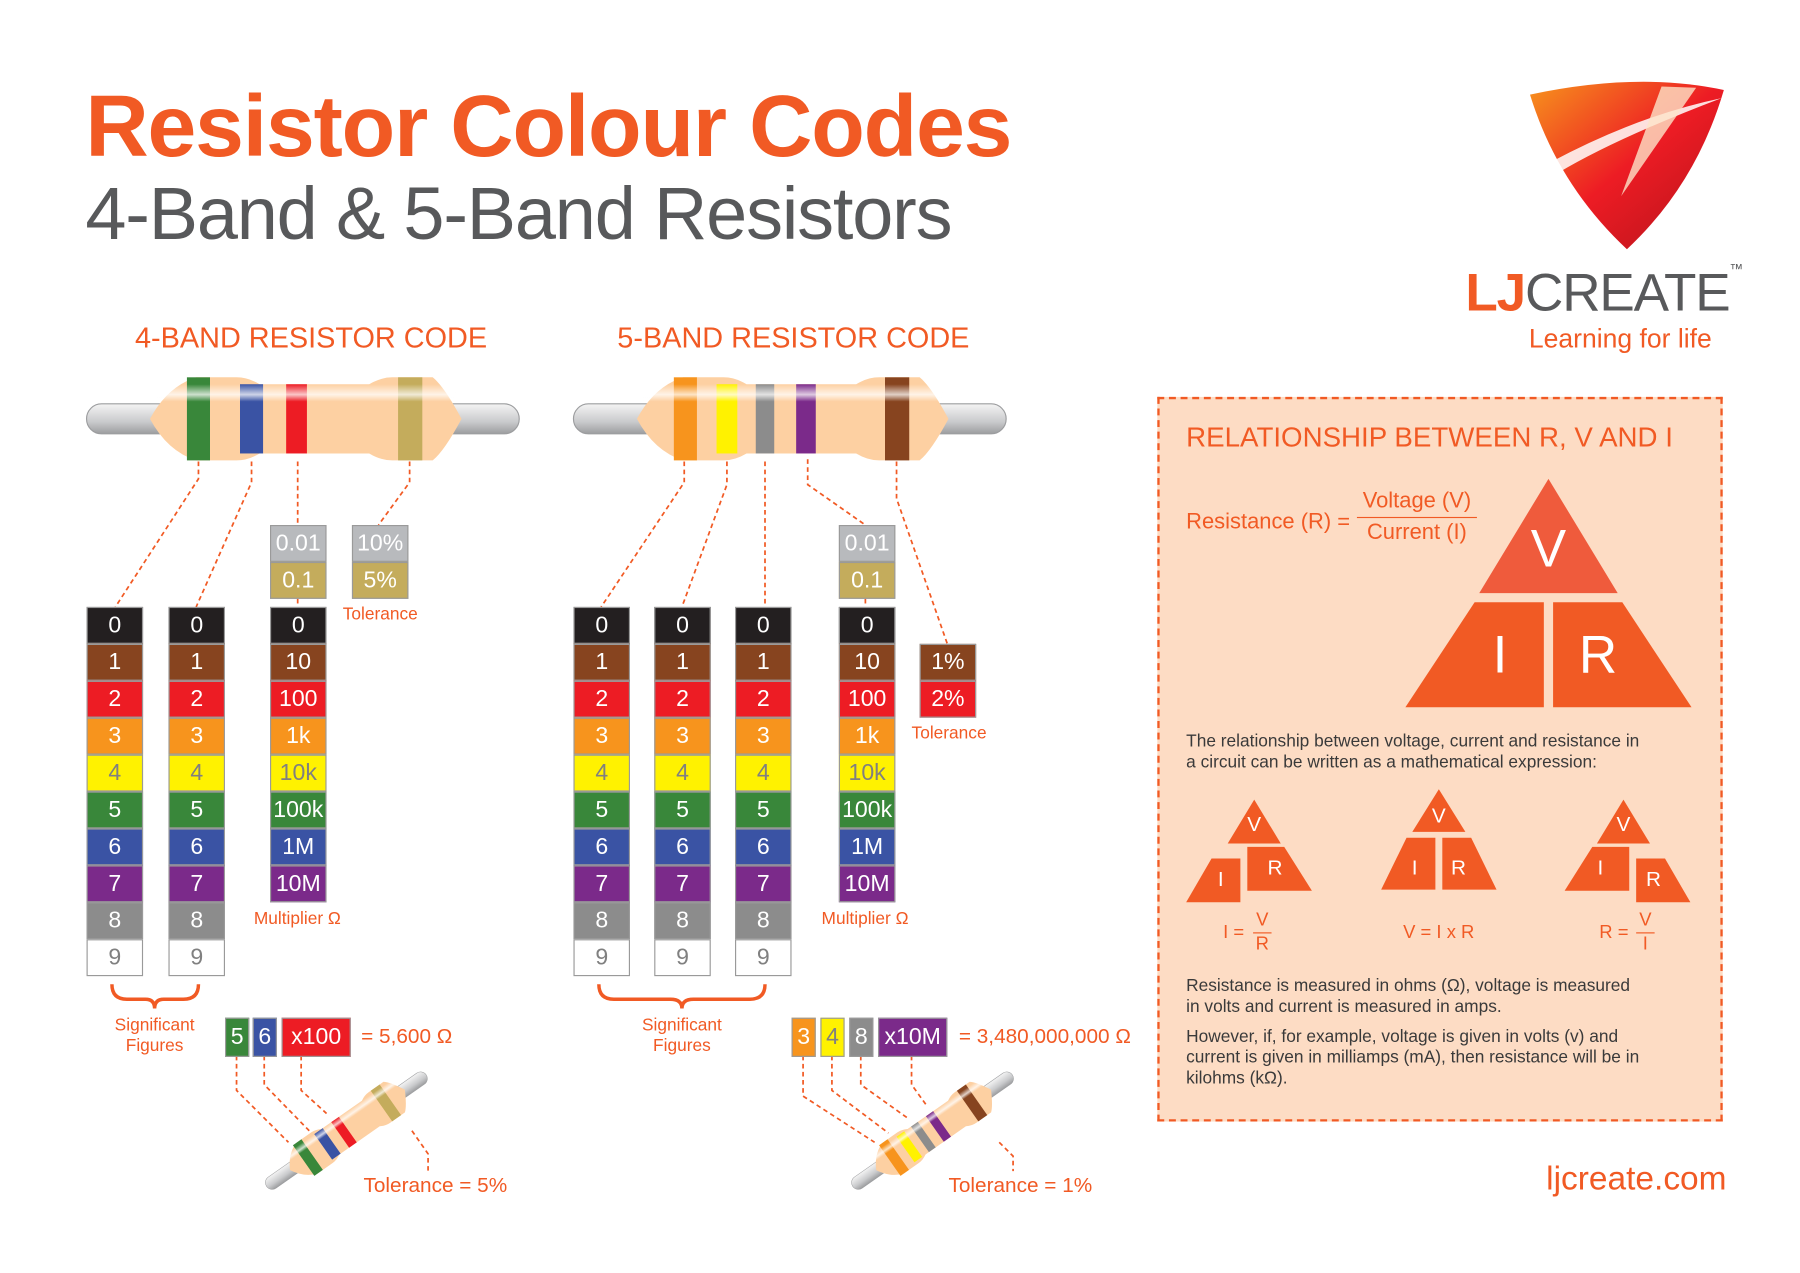 Image resolution: width=1800 pixels, height=1273 pixels. Describe the element at coordinates (438, 996) in the screenshot. I see `significant-figures-braces` at that location.